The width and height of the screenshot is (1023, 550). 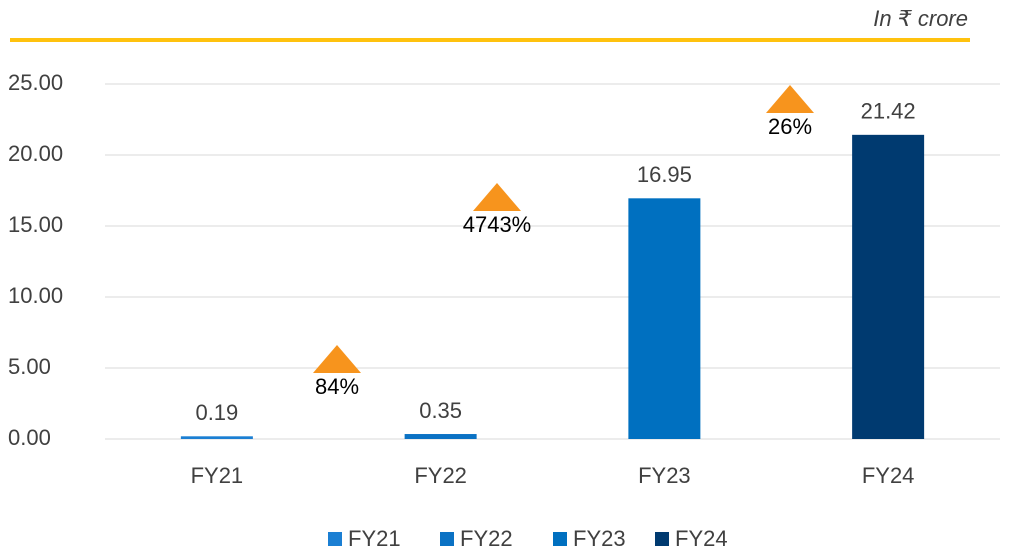 I want to click on y-tick-label: 10.00, so click(x=35, y=295).